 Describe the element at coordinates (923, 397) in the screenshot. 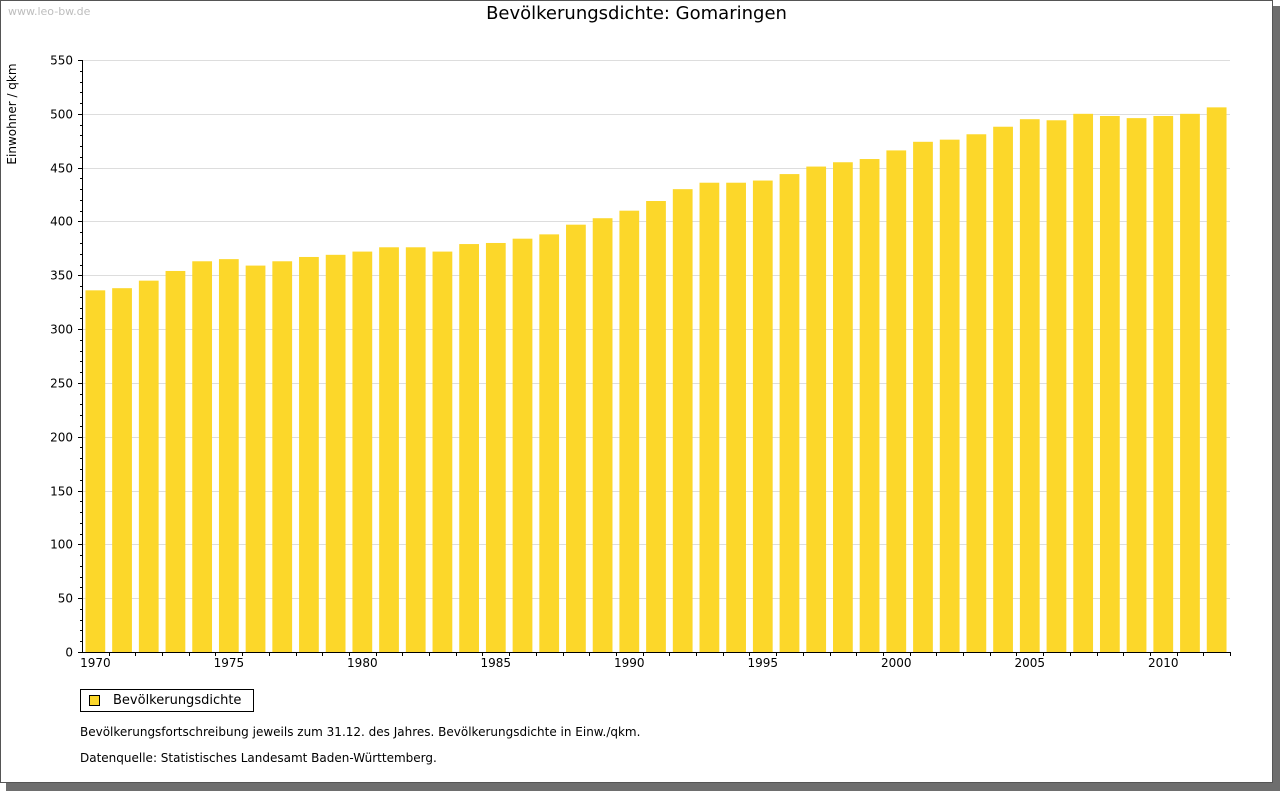

I see `bar-2001` at that location.